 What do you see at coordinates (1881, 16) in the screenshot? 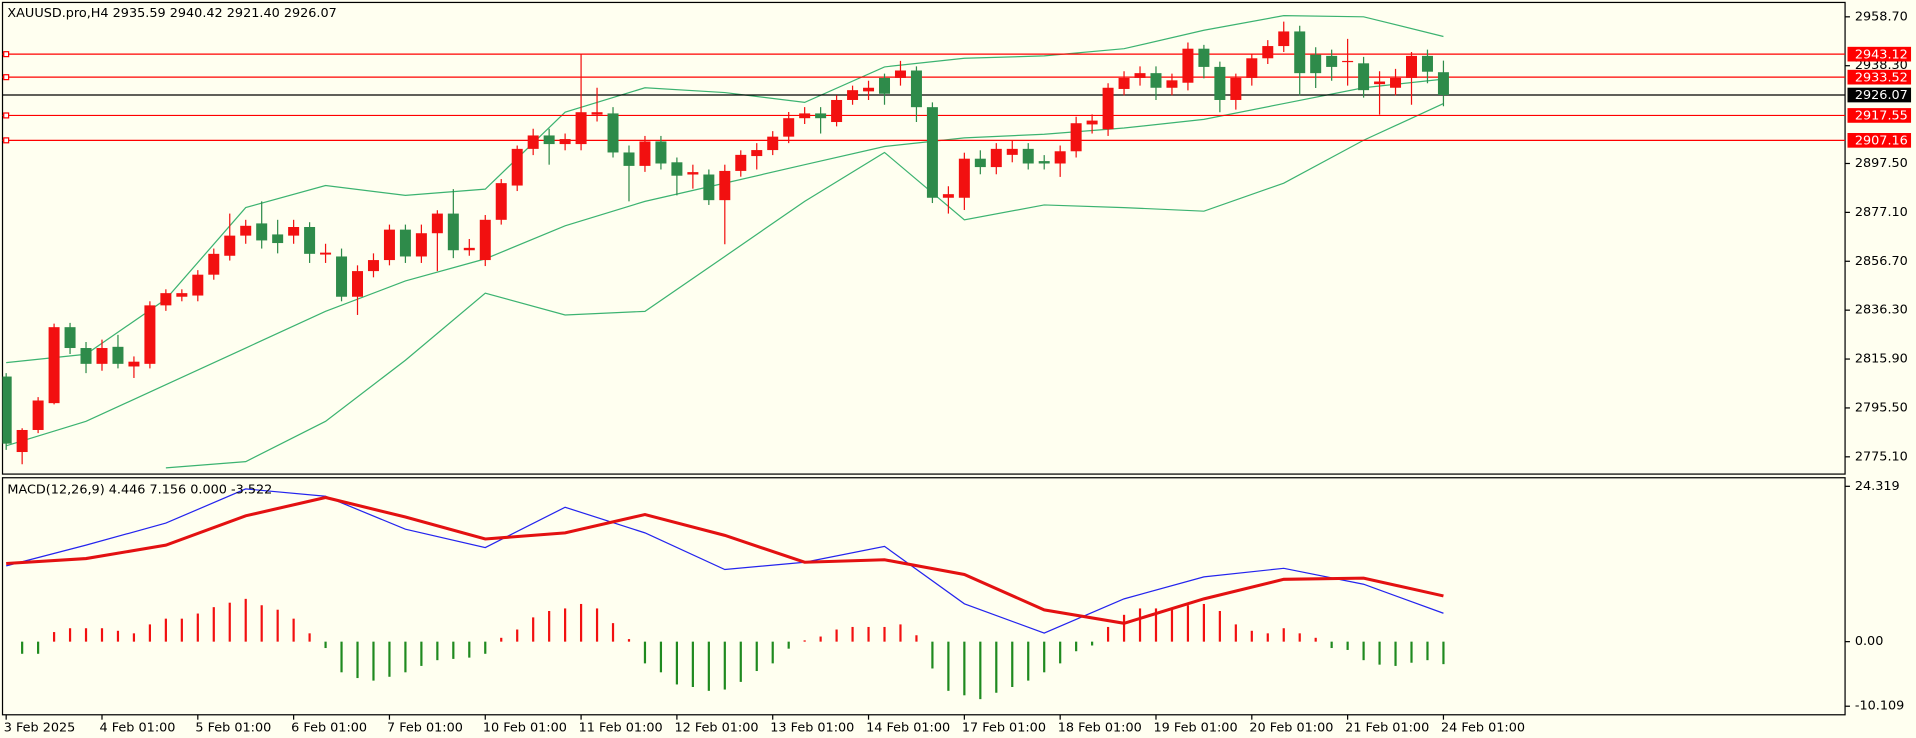
I see `y-tick-label: 2958.70` at bounding box center [1881, 16].